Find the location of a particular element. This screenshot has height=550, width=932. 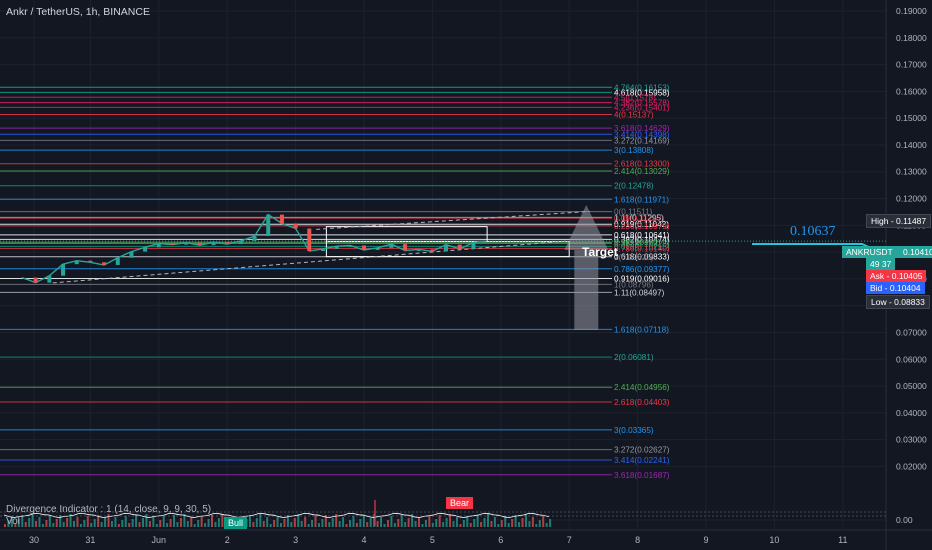

price-series is located at coordinates (443, 248).